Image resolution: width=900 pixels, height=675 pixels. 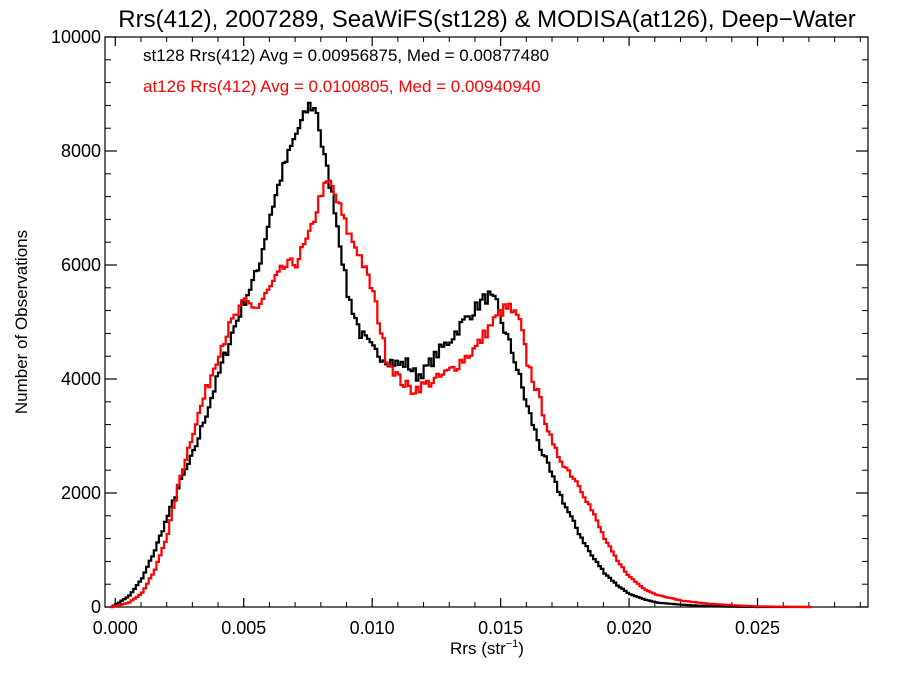 I want to click on y-tick-label: 8000, so click(x=81, y=151).